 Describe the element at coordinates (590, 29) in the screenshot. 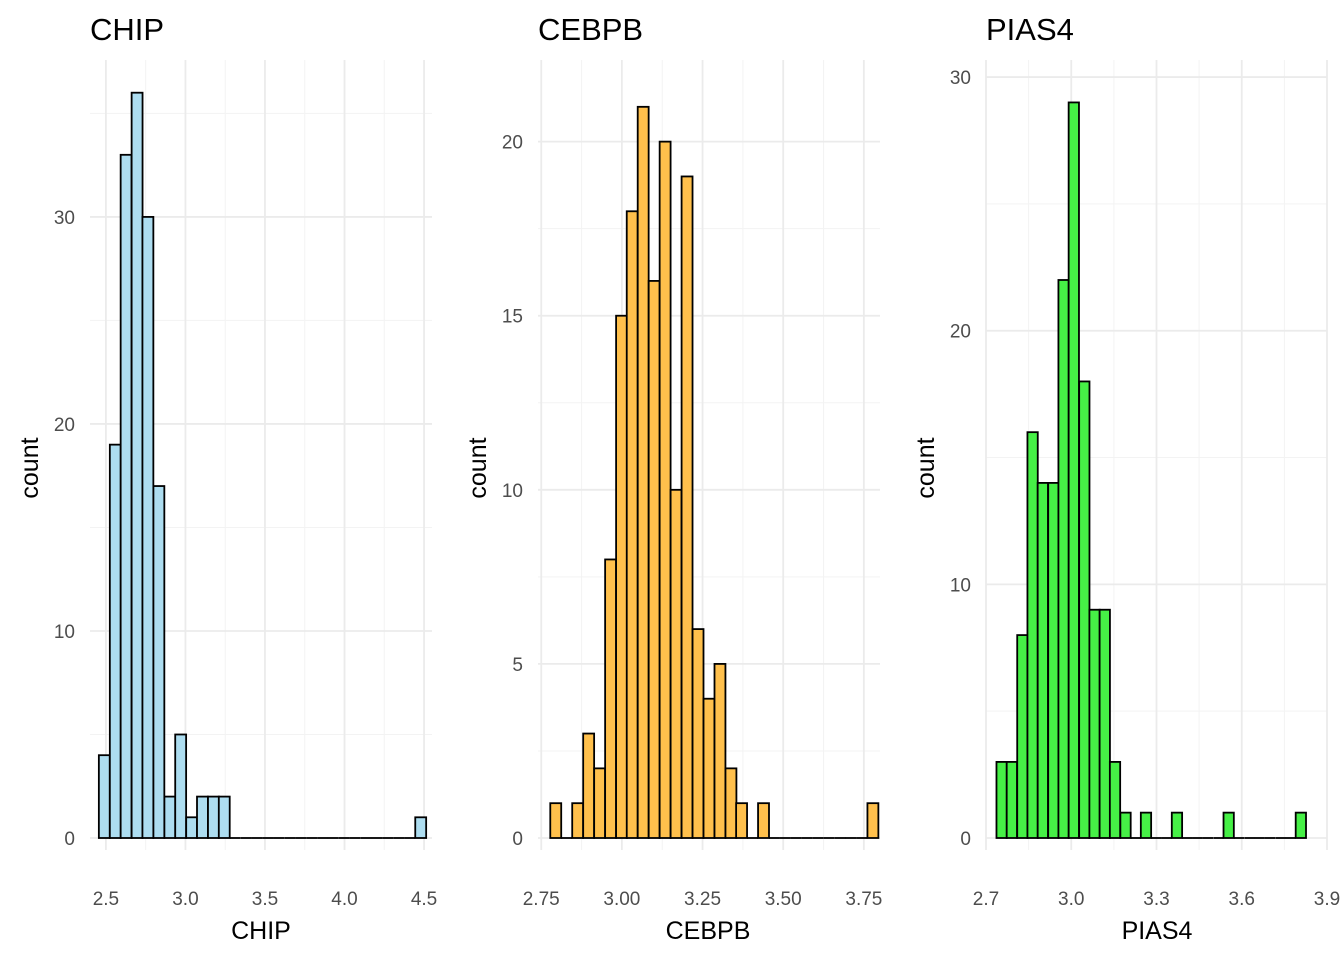

I see `panel-title: CEBPB` at that location.